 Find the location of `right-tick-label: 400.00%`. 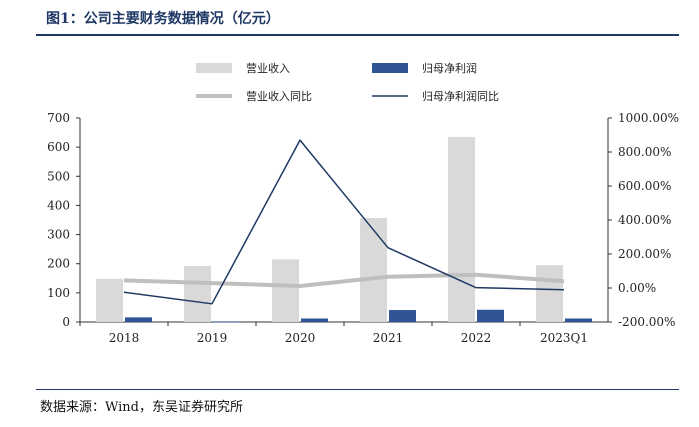

right-tick-label: 400.00% is located at coordinates (644, 220).